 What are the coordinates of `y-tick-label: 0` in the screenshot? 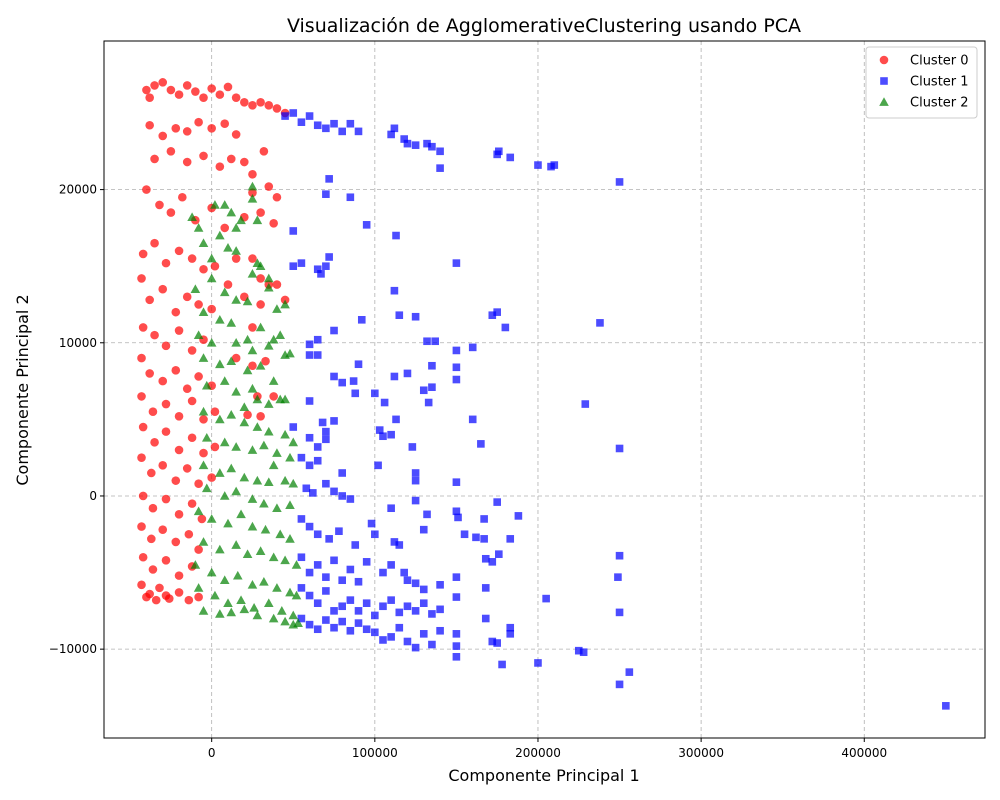 It's located at (93, 496).